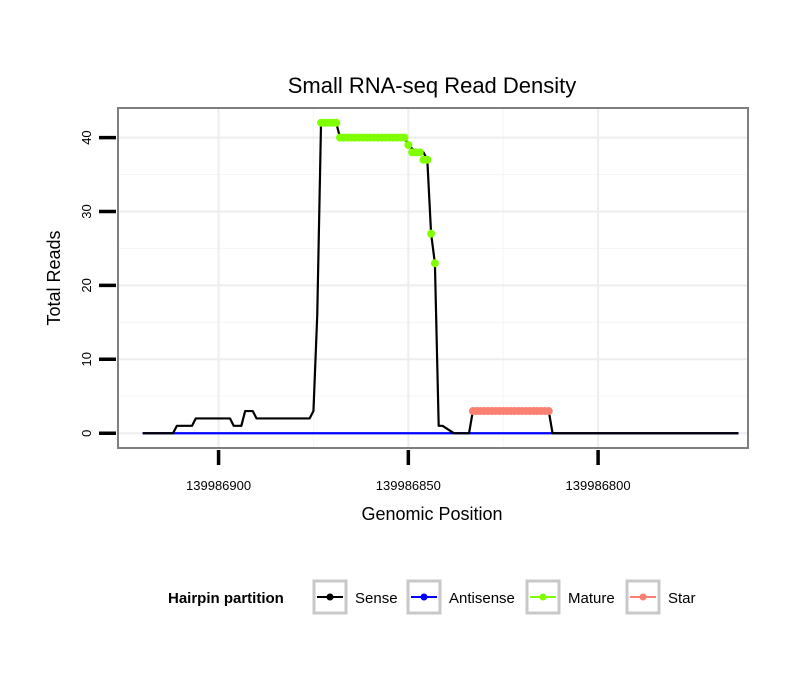  Describe the element at coordinates (408, 485) in the screenshot. I see `x-tick-label: 139986850` at that location.